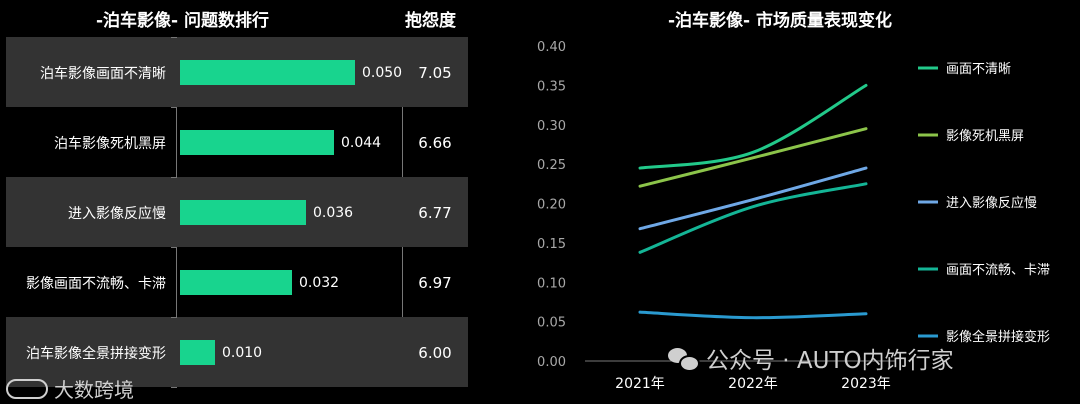 This screenshot has height=404, width=1080. Describe the element at coordinates (753, 384) in the screenshot. I see `x-tick-label: 2022年` at that location.